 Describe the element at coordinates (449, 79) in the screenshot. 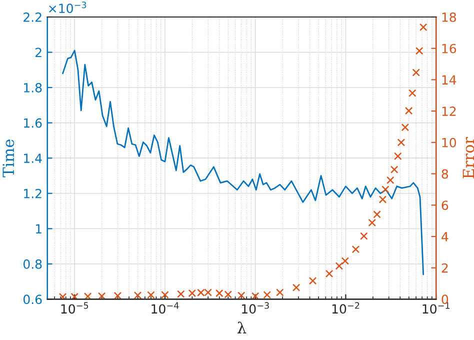

I see `y2-tick-label: 14` at that location.